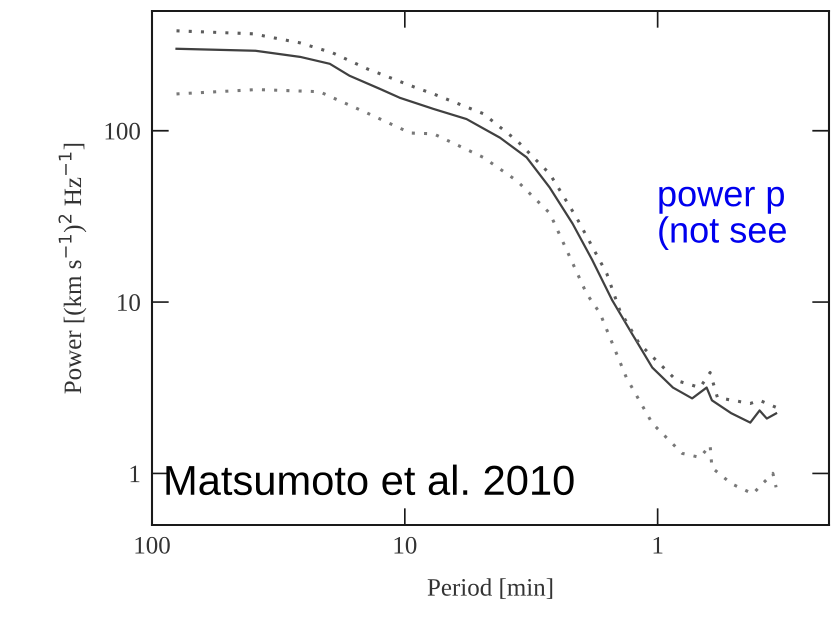 This screenshot has width=832, height=622. What do you see at coordinates (490, 588) in the screenshot?
I see `x-axis-title: Period [min]` at bounding box center [490, 588].